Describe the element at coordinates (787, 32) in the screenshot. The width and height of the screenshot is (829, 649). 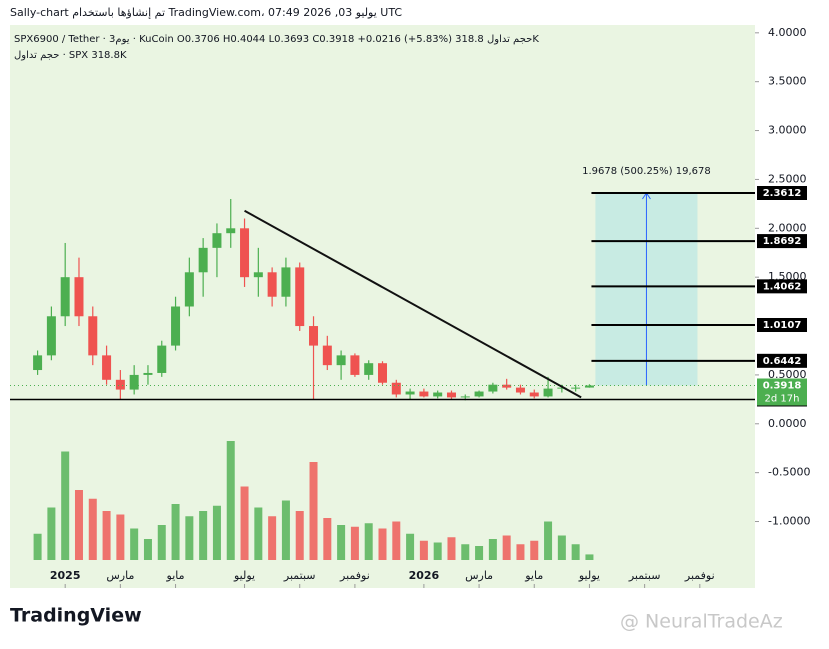
I see `y-tick-label: 4.0000` at that location.